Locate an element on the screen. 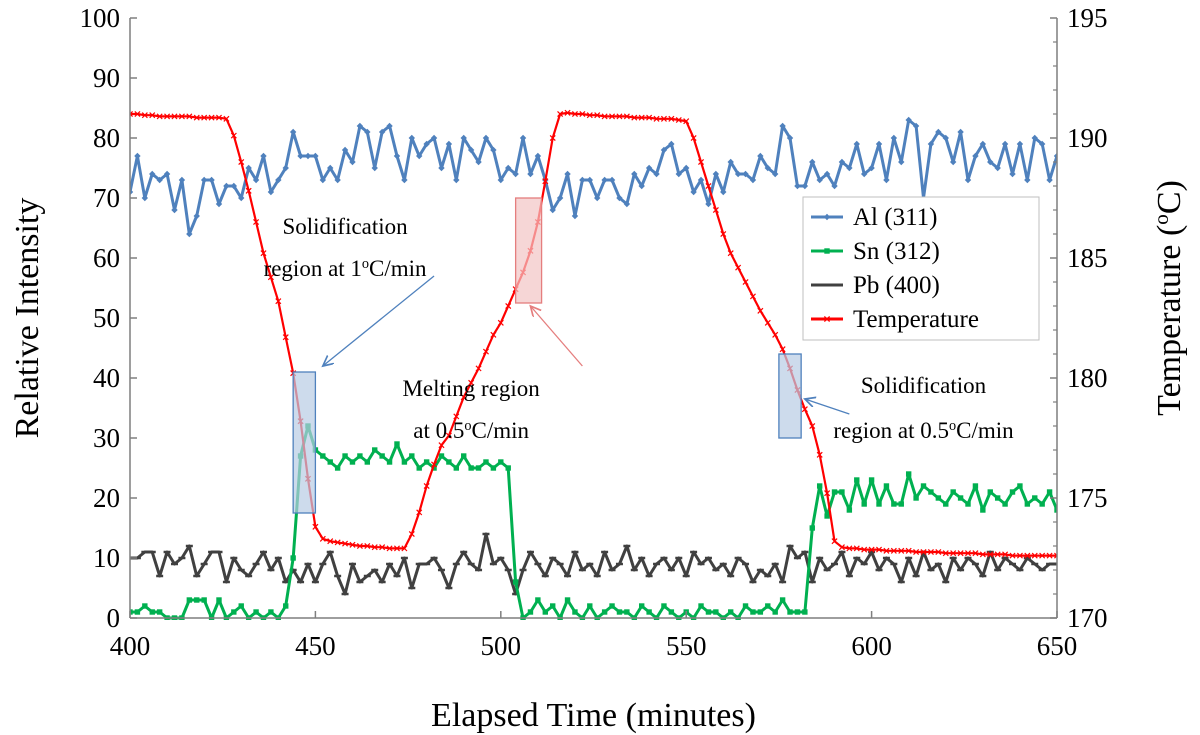  x-axis-title: Elapsed Time (minutes) is located at coordinates (593, 715).